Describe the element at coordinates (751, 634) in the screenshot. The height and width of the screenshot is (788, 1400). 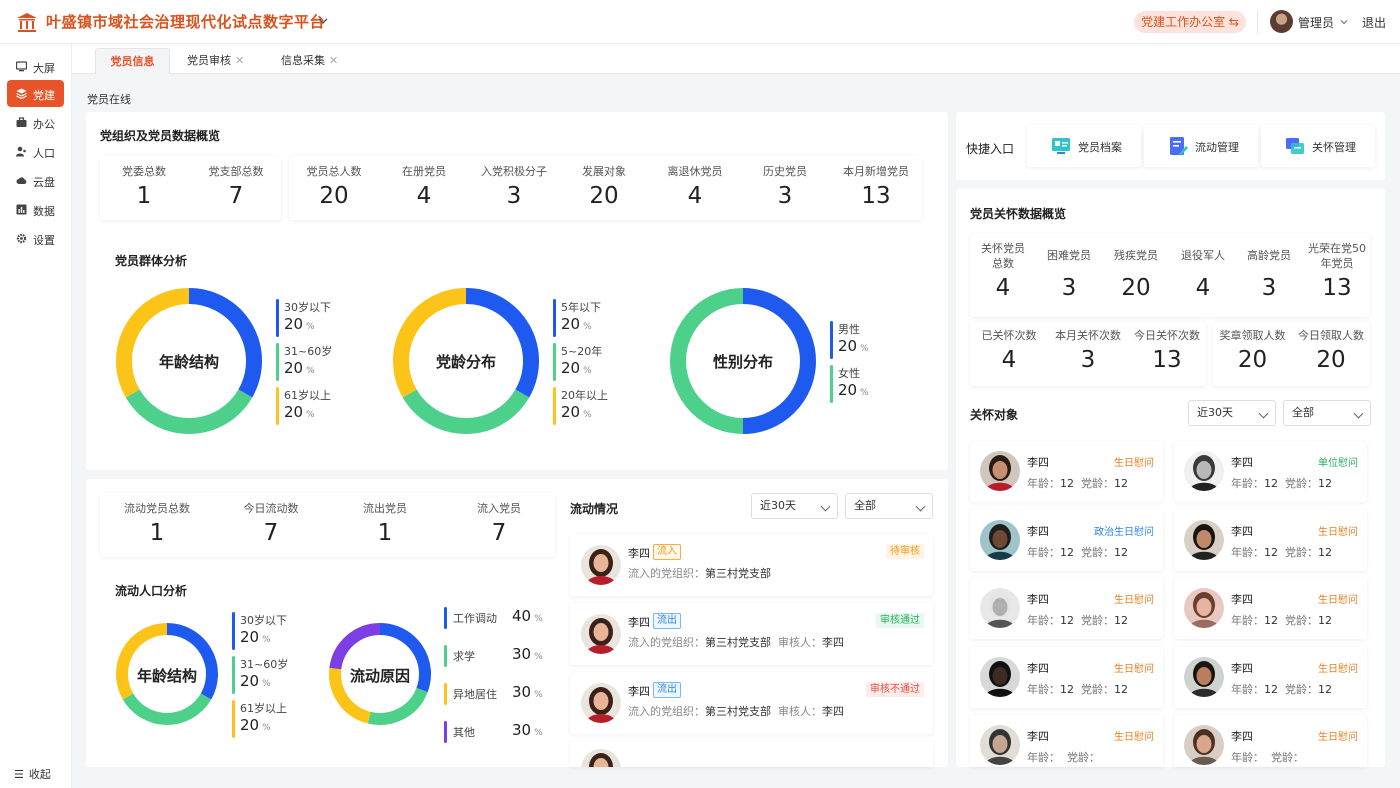
I see `flow-list-item: 李四 流出 流入的党组织：第三村党支部 审核人：李四 审核通过` at that location.